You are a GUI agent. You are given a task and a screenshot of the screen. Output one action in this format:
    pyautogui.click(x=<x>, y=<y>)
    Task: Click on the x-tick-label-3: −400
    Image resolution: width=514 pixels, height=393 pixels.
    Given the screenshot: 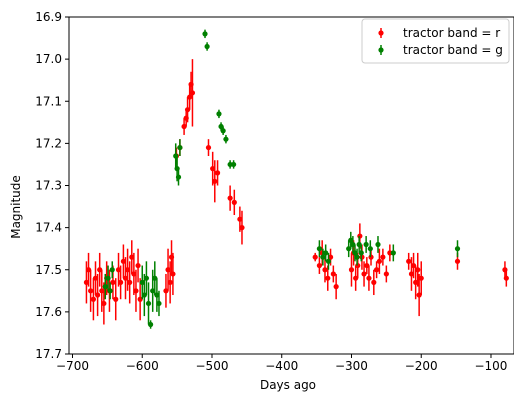 What is the action you would take?
    pyautogui.click(x=281, y=366)
    